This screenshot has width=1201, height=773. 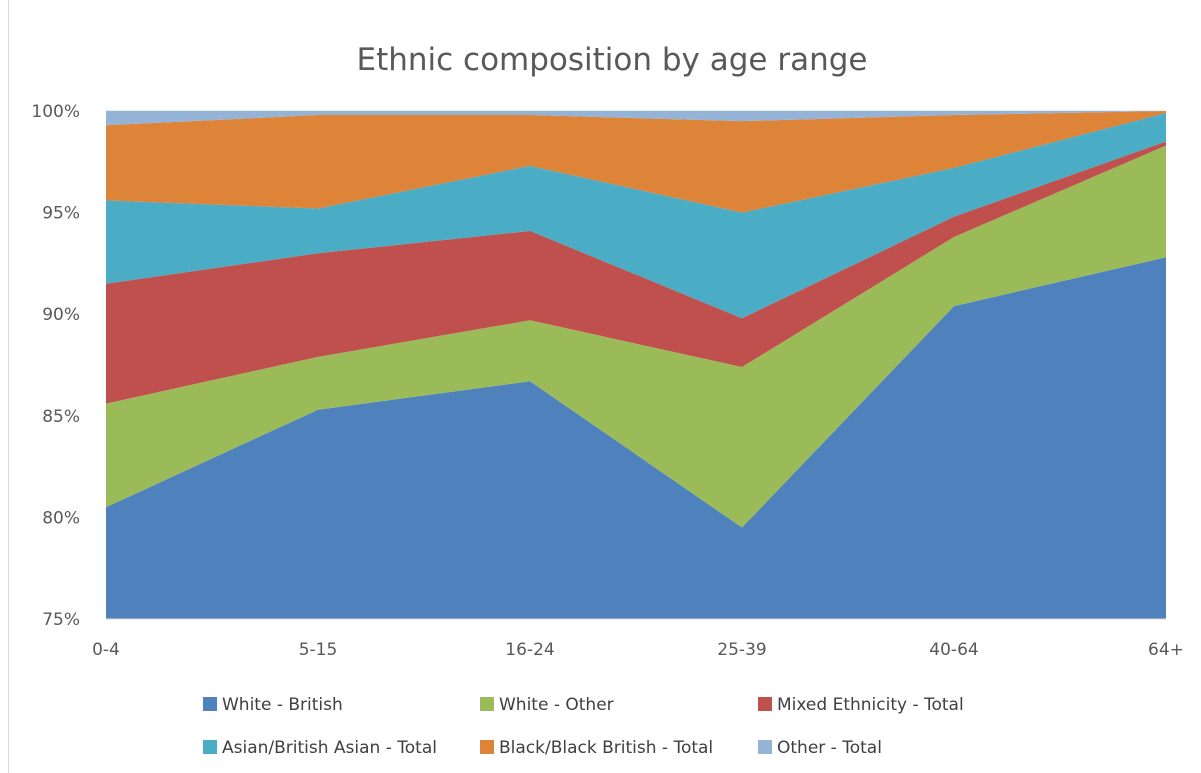 What do you see at coordinates (611, 60) in the screenshot?
I see `chart-title: Ethnic composition by age range` at bounding box center [611, 60].